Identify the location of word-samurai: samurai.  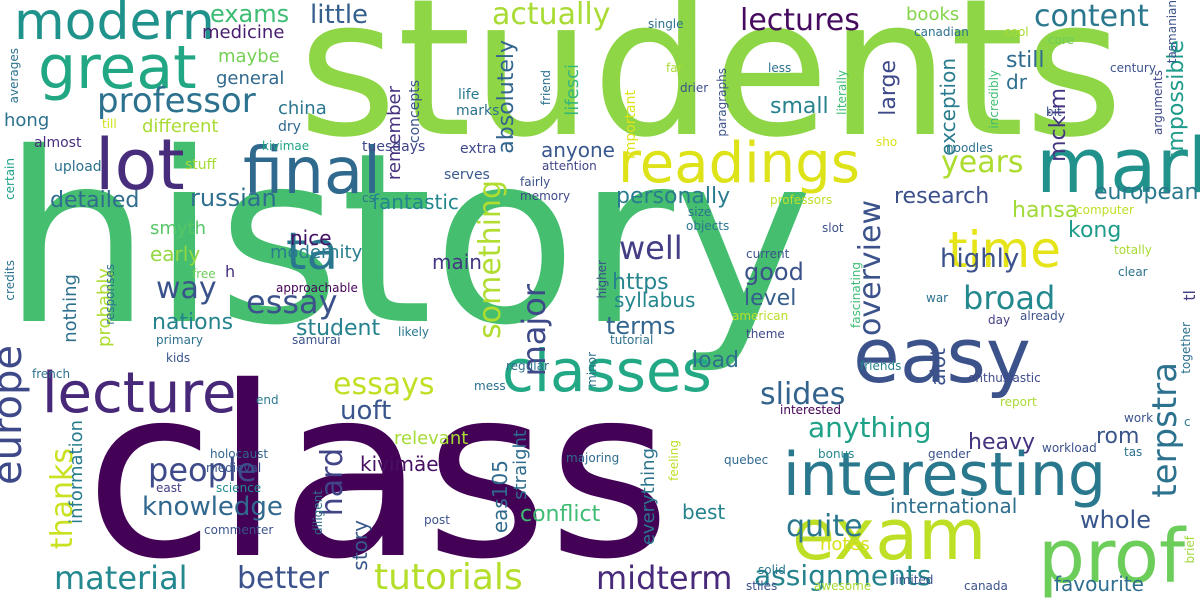
(316, 340).